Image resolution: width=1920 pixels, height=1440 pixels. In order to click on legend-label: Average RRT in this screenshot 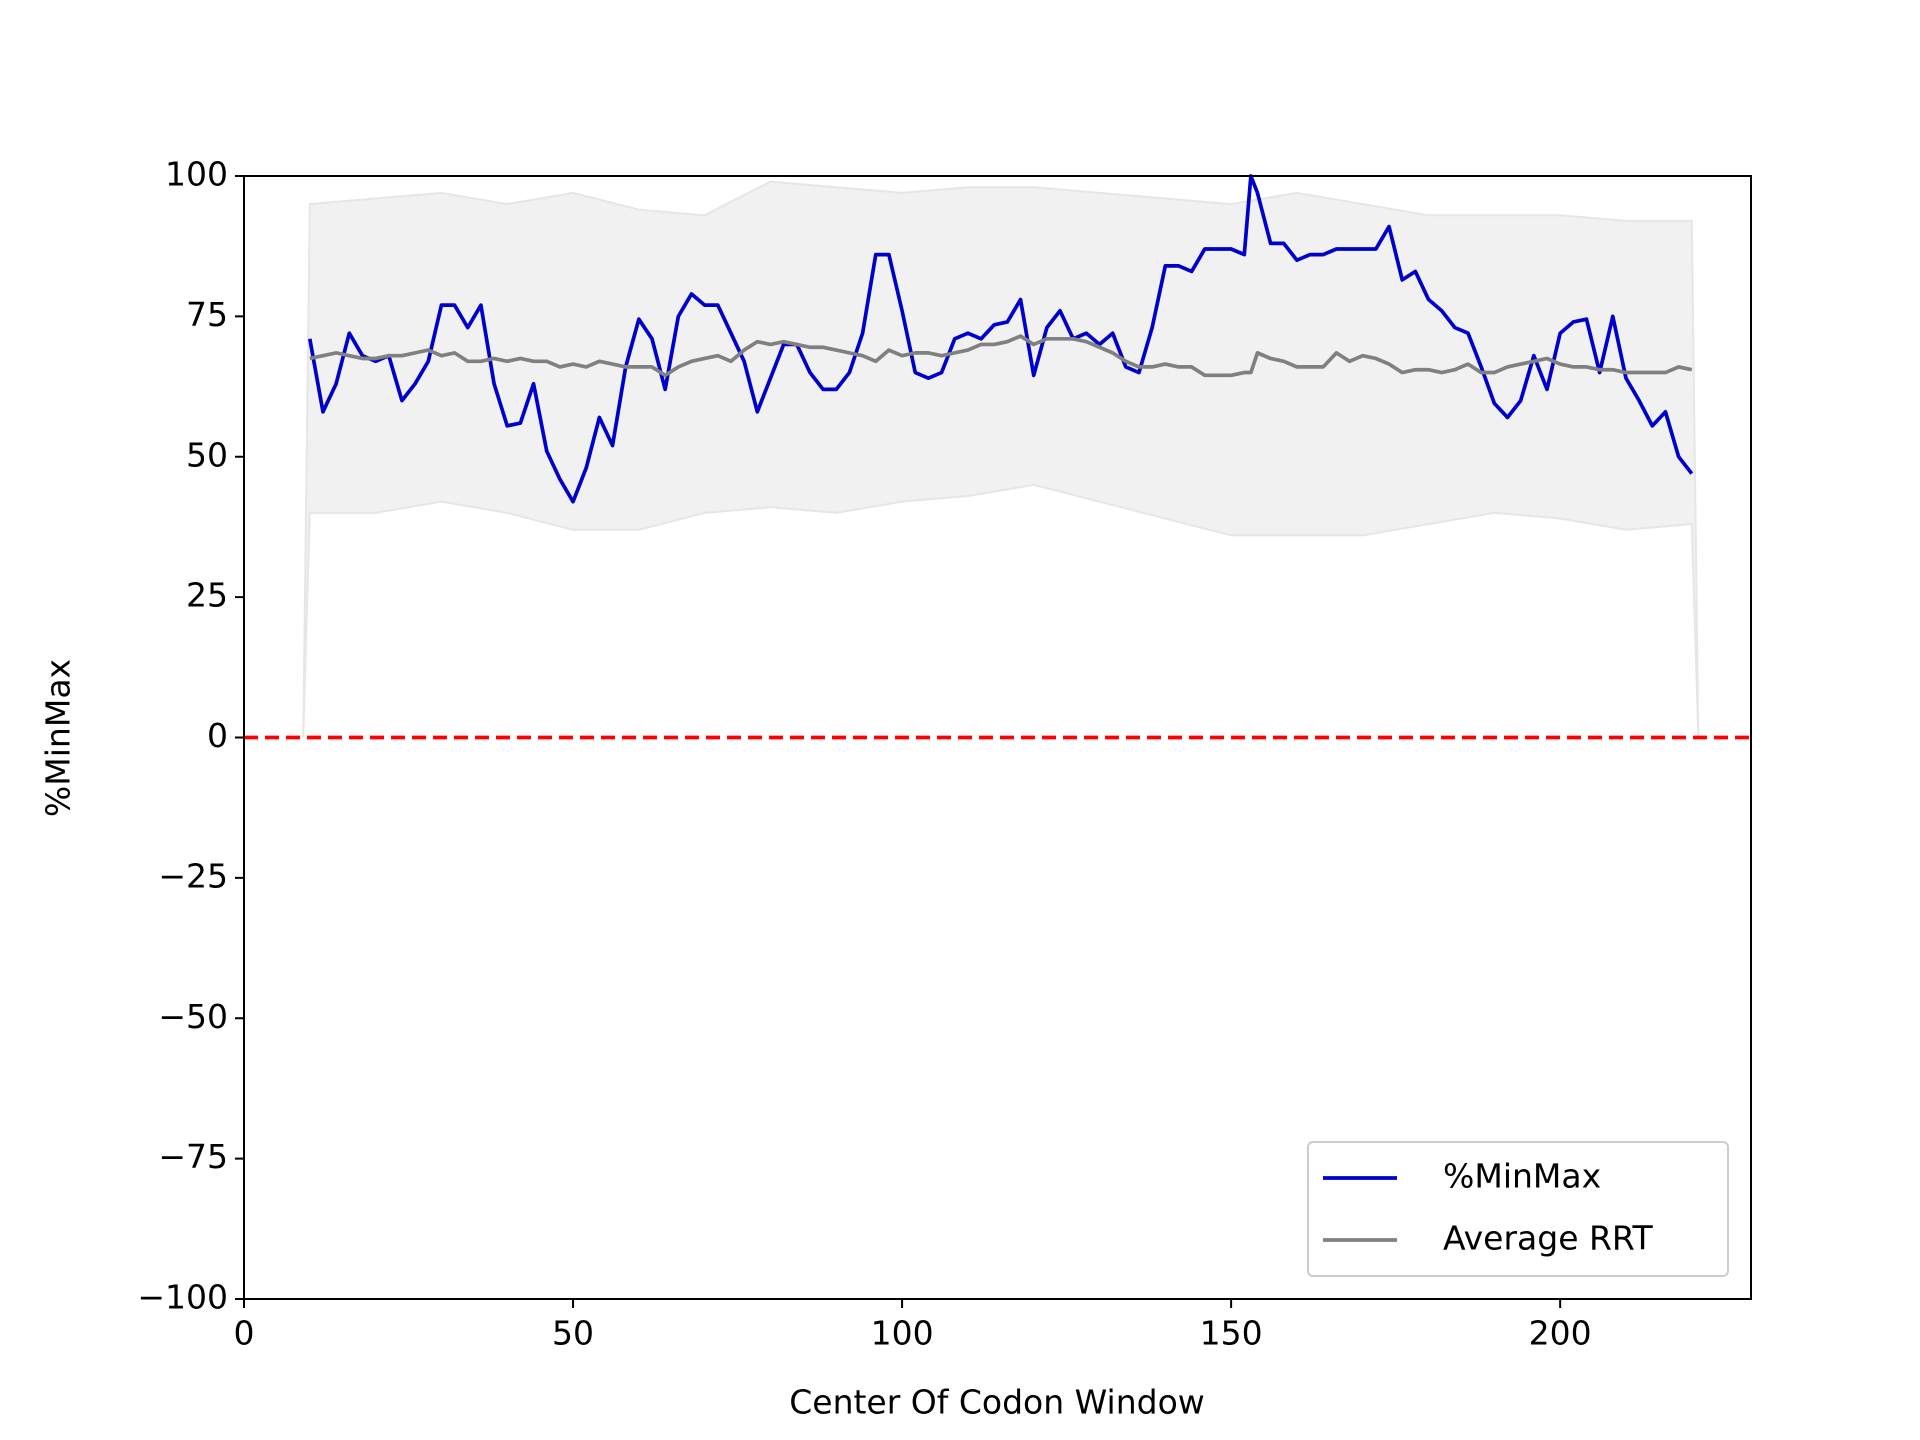, I will do `click(1548, 1238)`.